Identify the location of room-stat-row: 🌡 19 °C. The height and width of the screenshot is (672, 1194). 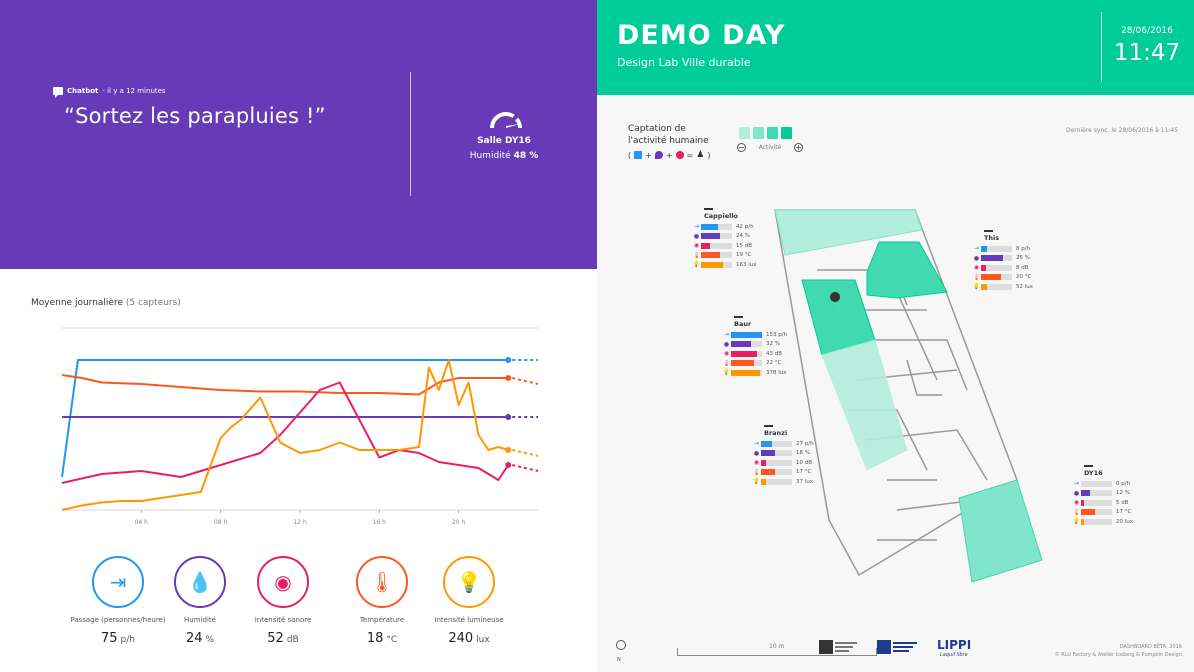
(727, 256).